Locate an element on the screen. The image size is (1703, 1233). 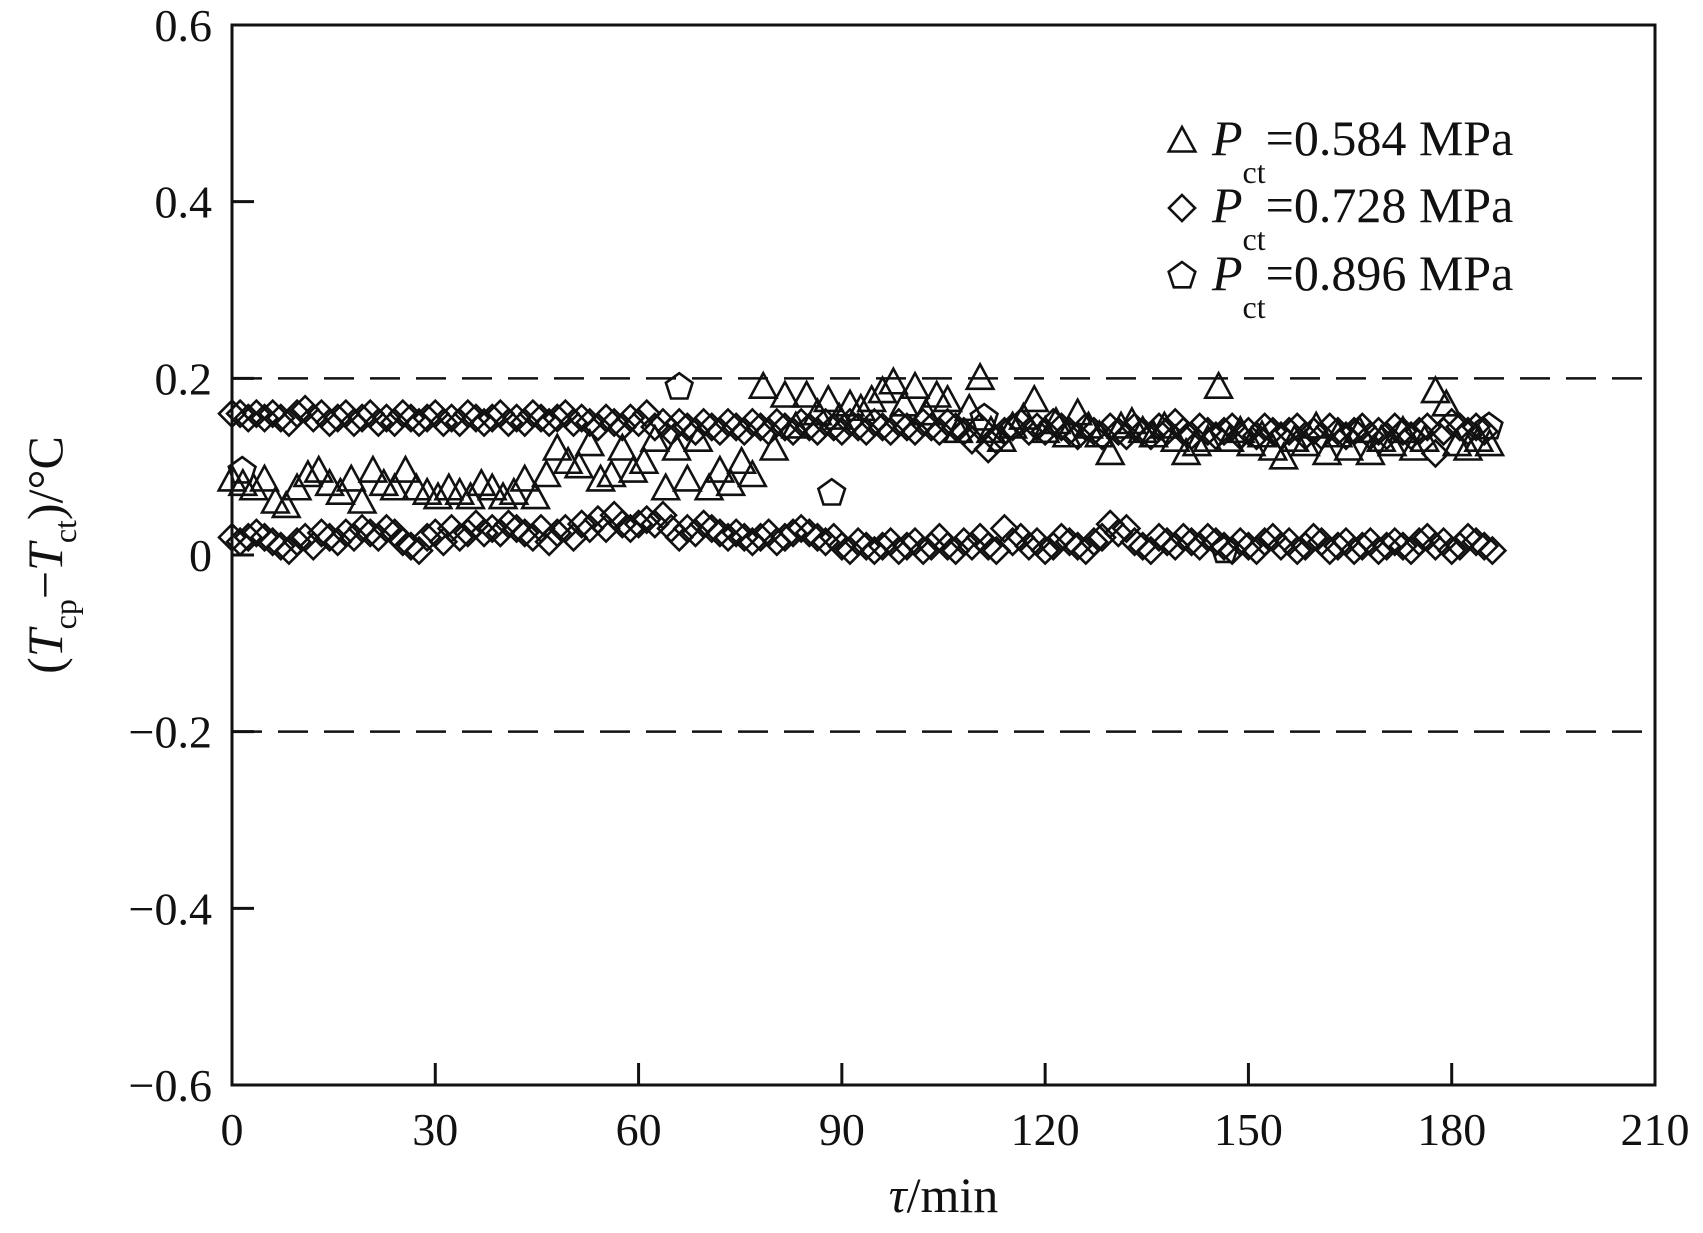
legend-marker-pentagon is located at coordinates (1182, 274).